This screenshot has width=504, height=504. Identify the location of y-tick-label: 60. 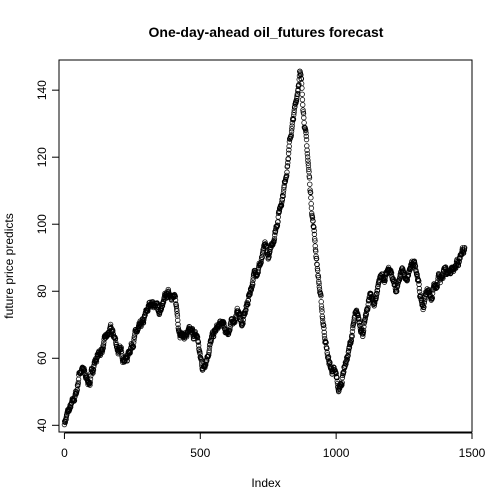
(42, 358).